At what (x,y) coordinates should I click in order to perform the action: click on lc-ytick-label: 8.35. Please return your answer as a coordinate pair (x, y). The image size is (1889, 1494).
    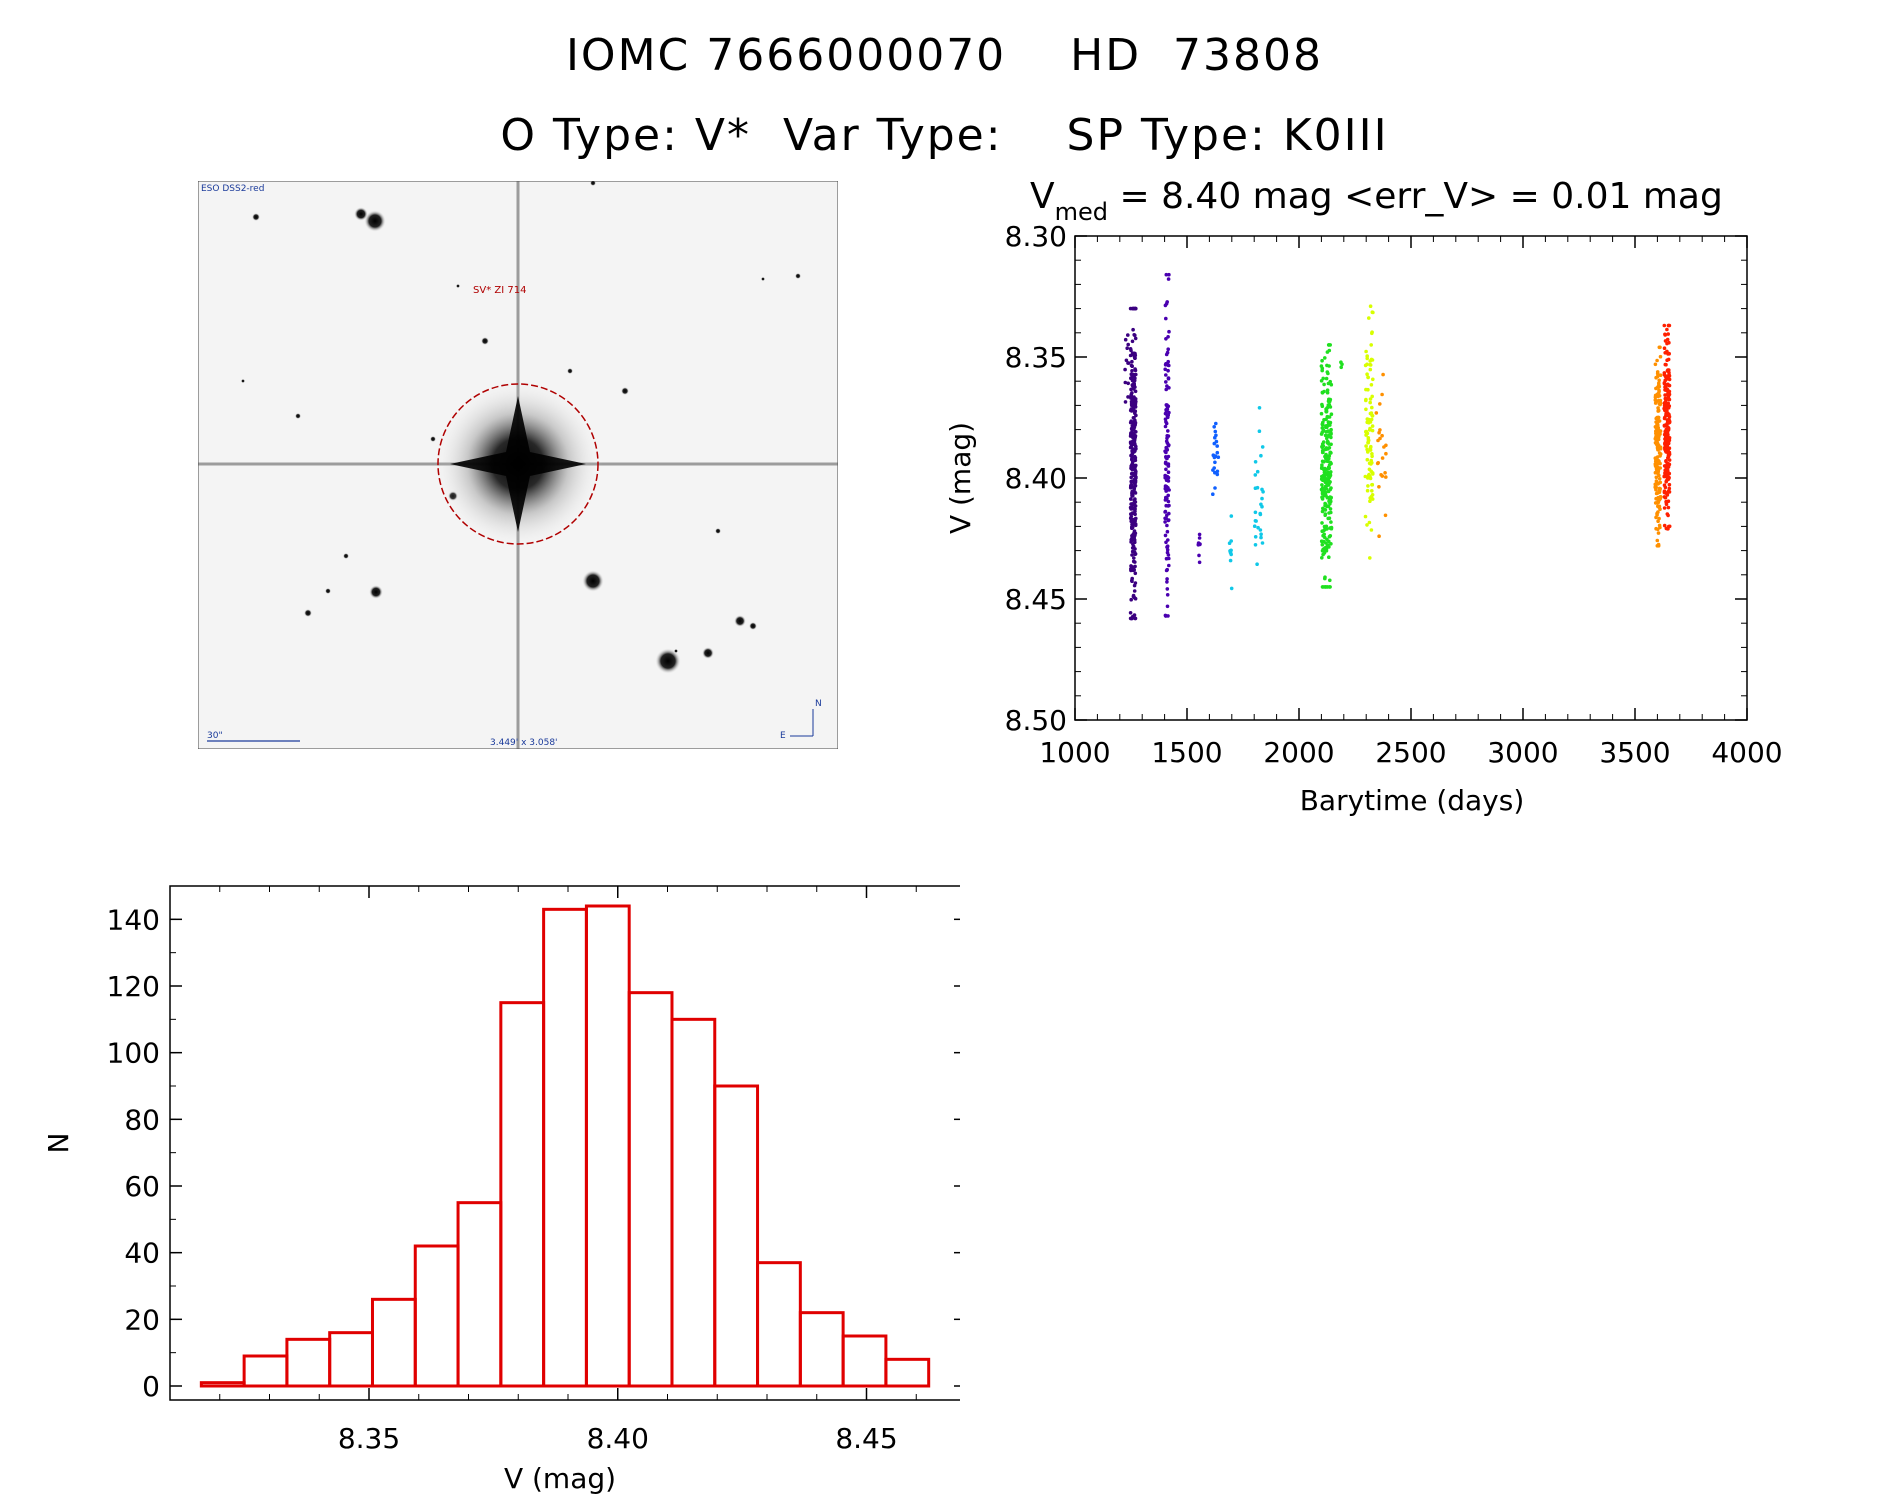
    Looking at the image, I should click on (1036, 357).